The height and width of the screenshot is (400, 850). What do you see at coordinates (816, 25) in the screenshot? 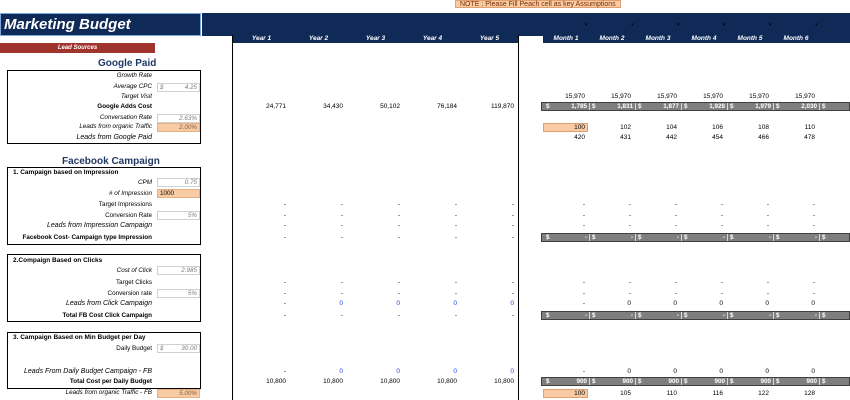
I see `month-tick: ▾` at bounding box center [816, 25].